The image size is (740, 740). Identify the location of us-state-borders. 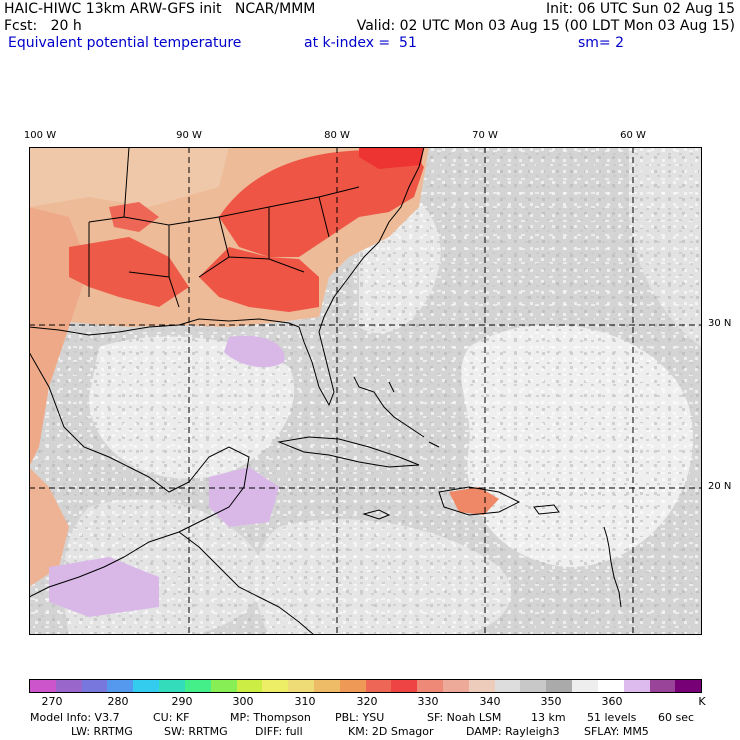
(224, 227).